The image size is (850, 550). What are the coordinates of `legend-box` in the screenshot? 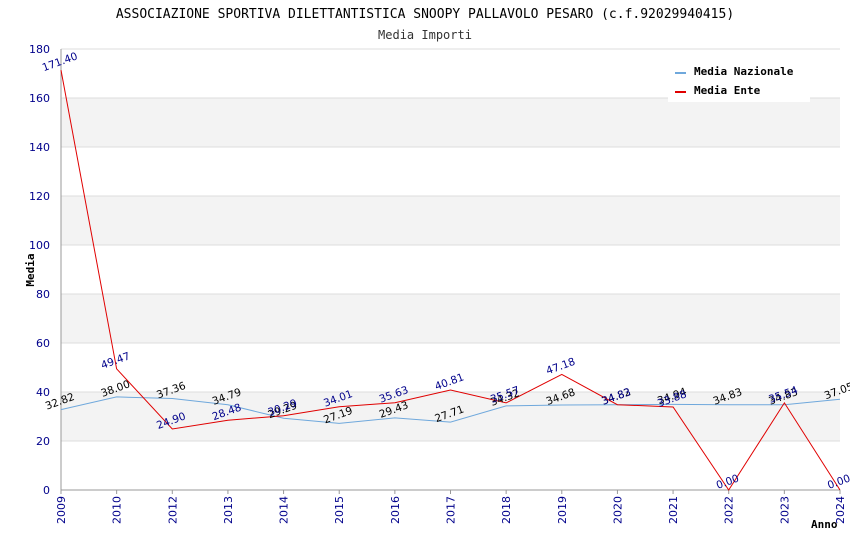 It's located at (739, 80).